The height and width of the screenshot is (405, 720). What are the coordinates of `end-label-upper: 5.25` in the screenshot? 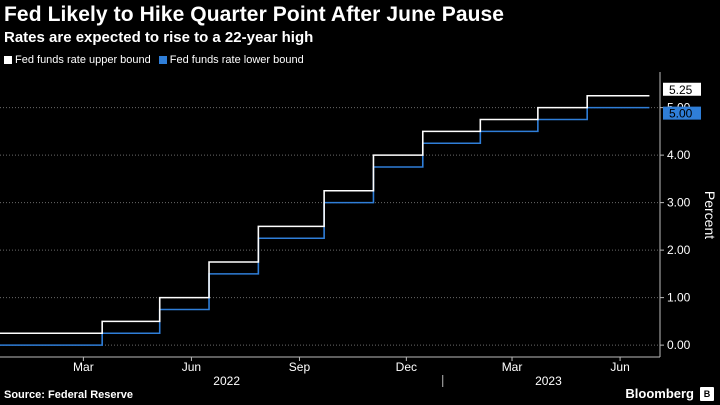 It's located at (681, 90).